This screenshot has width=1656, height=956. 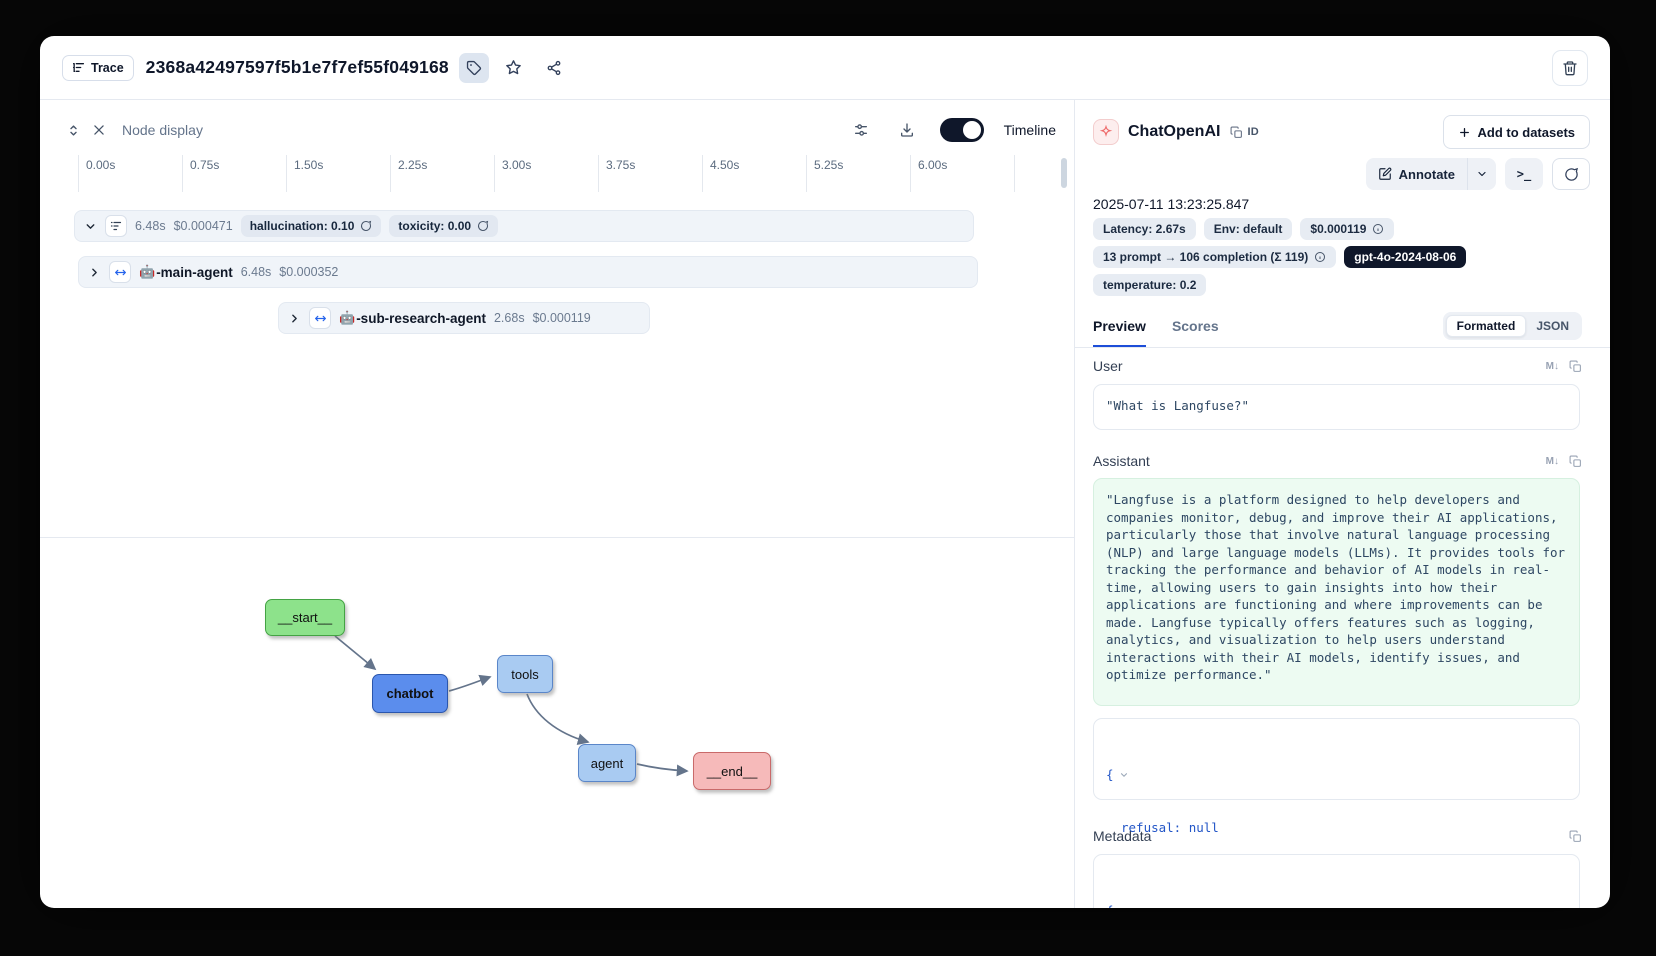 What do you see at coordinates (1516, 132) in the screenshot?
I see `add-to-datasets-button: Add to datasets` at bounding box center [1516, 132].